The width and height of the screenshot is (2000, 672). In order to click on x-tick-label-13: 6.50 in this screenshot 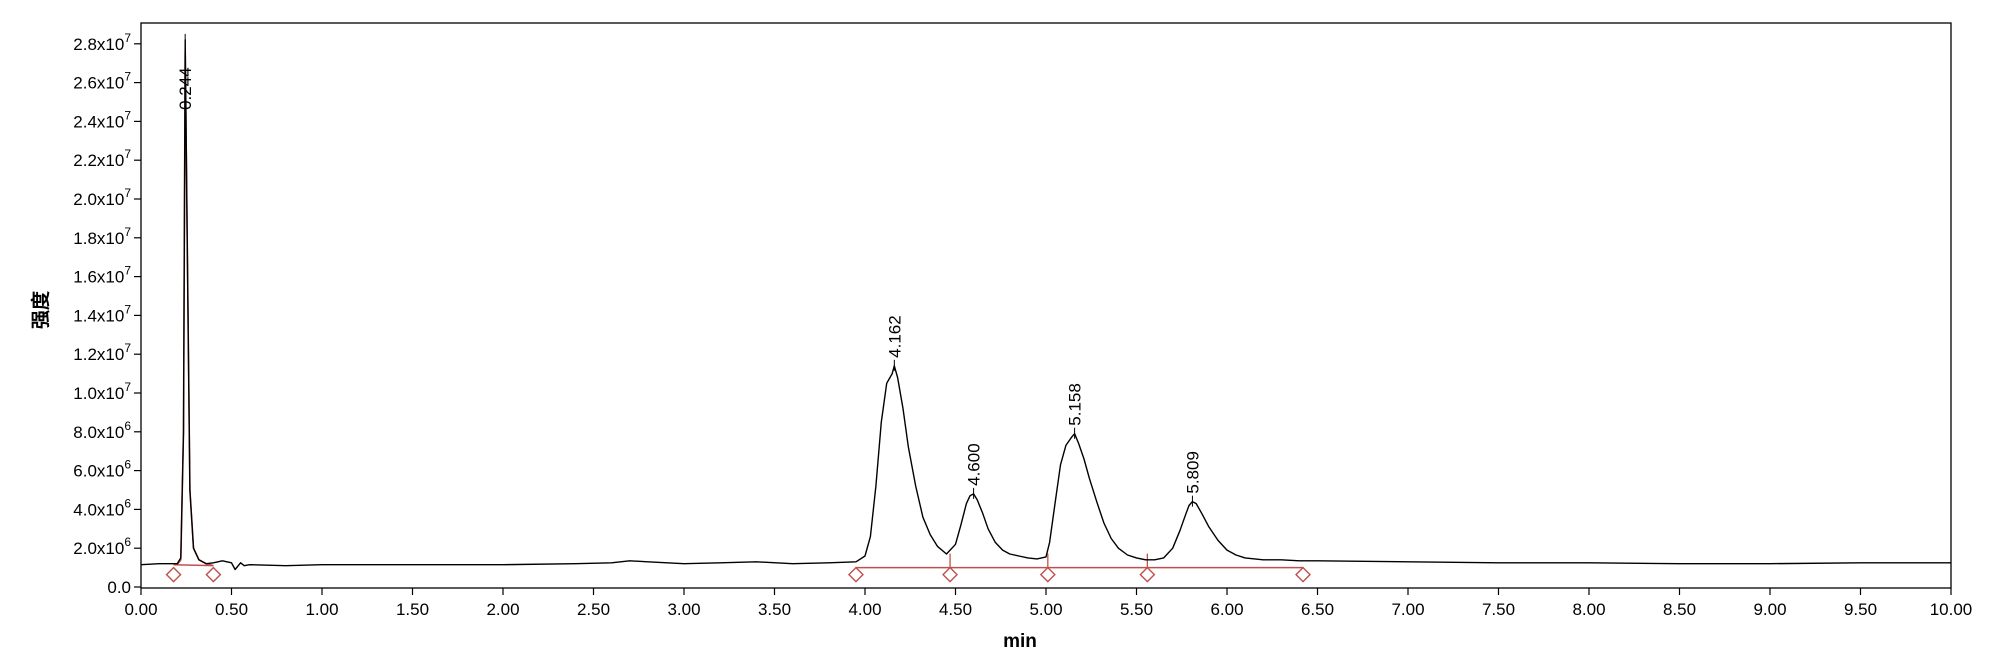, I will do `click(1317, 609)`.